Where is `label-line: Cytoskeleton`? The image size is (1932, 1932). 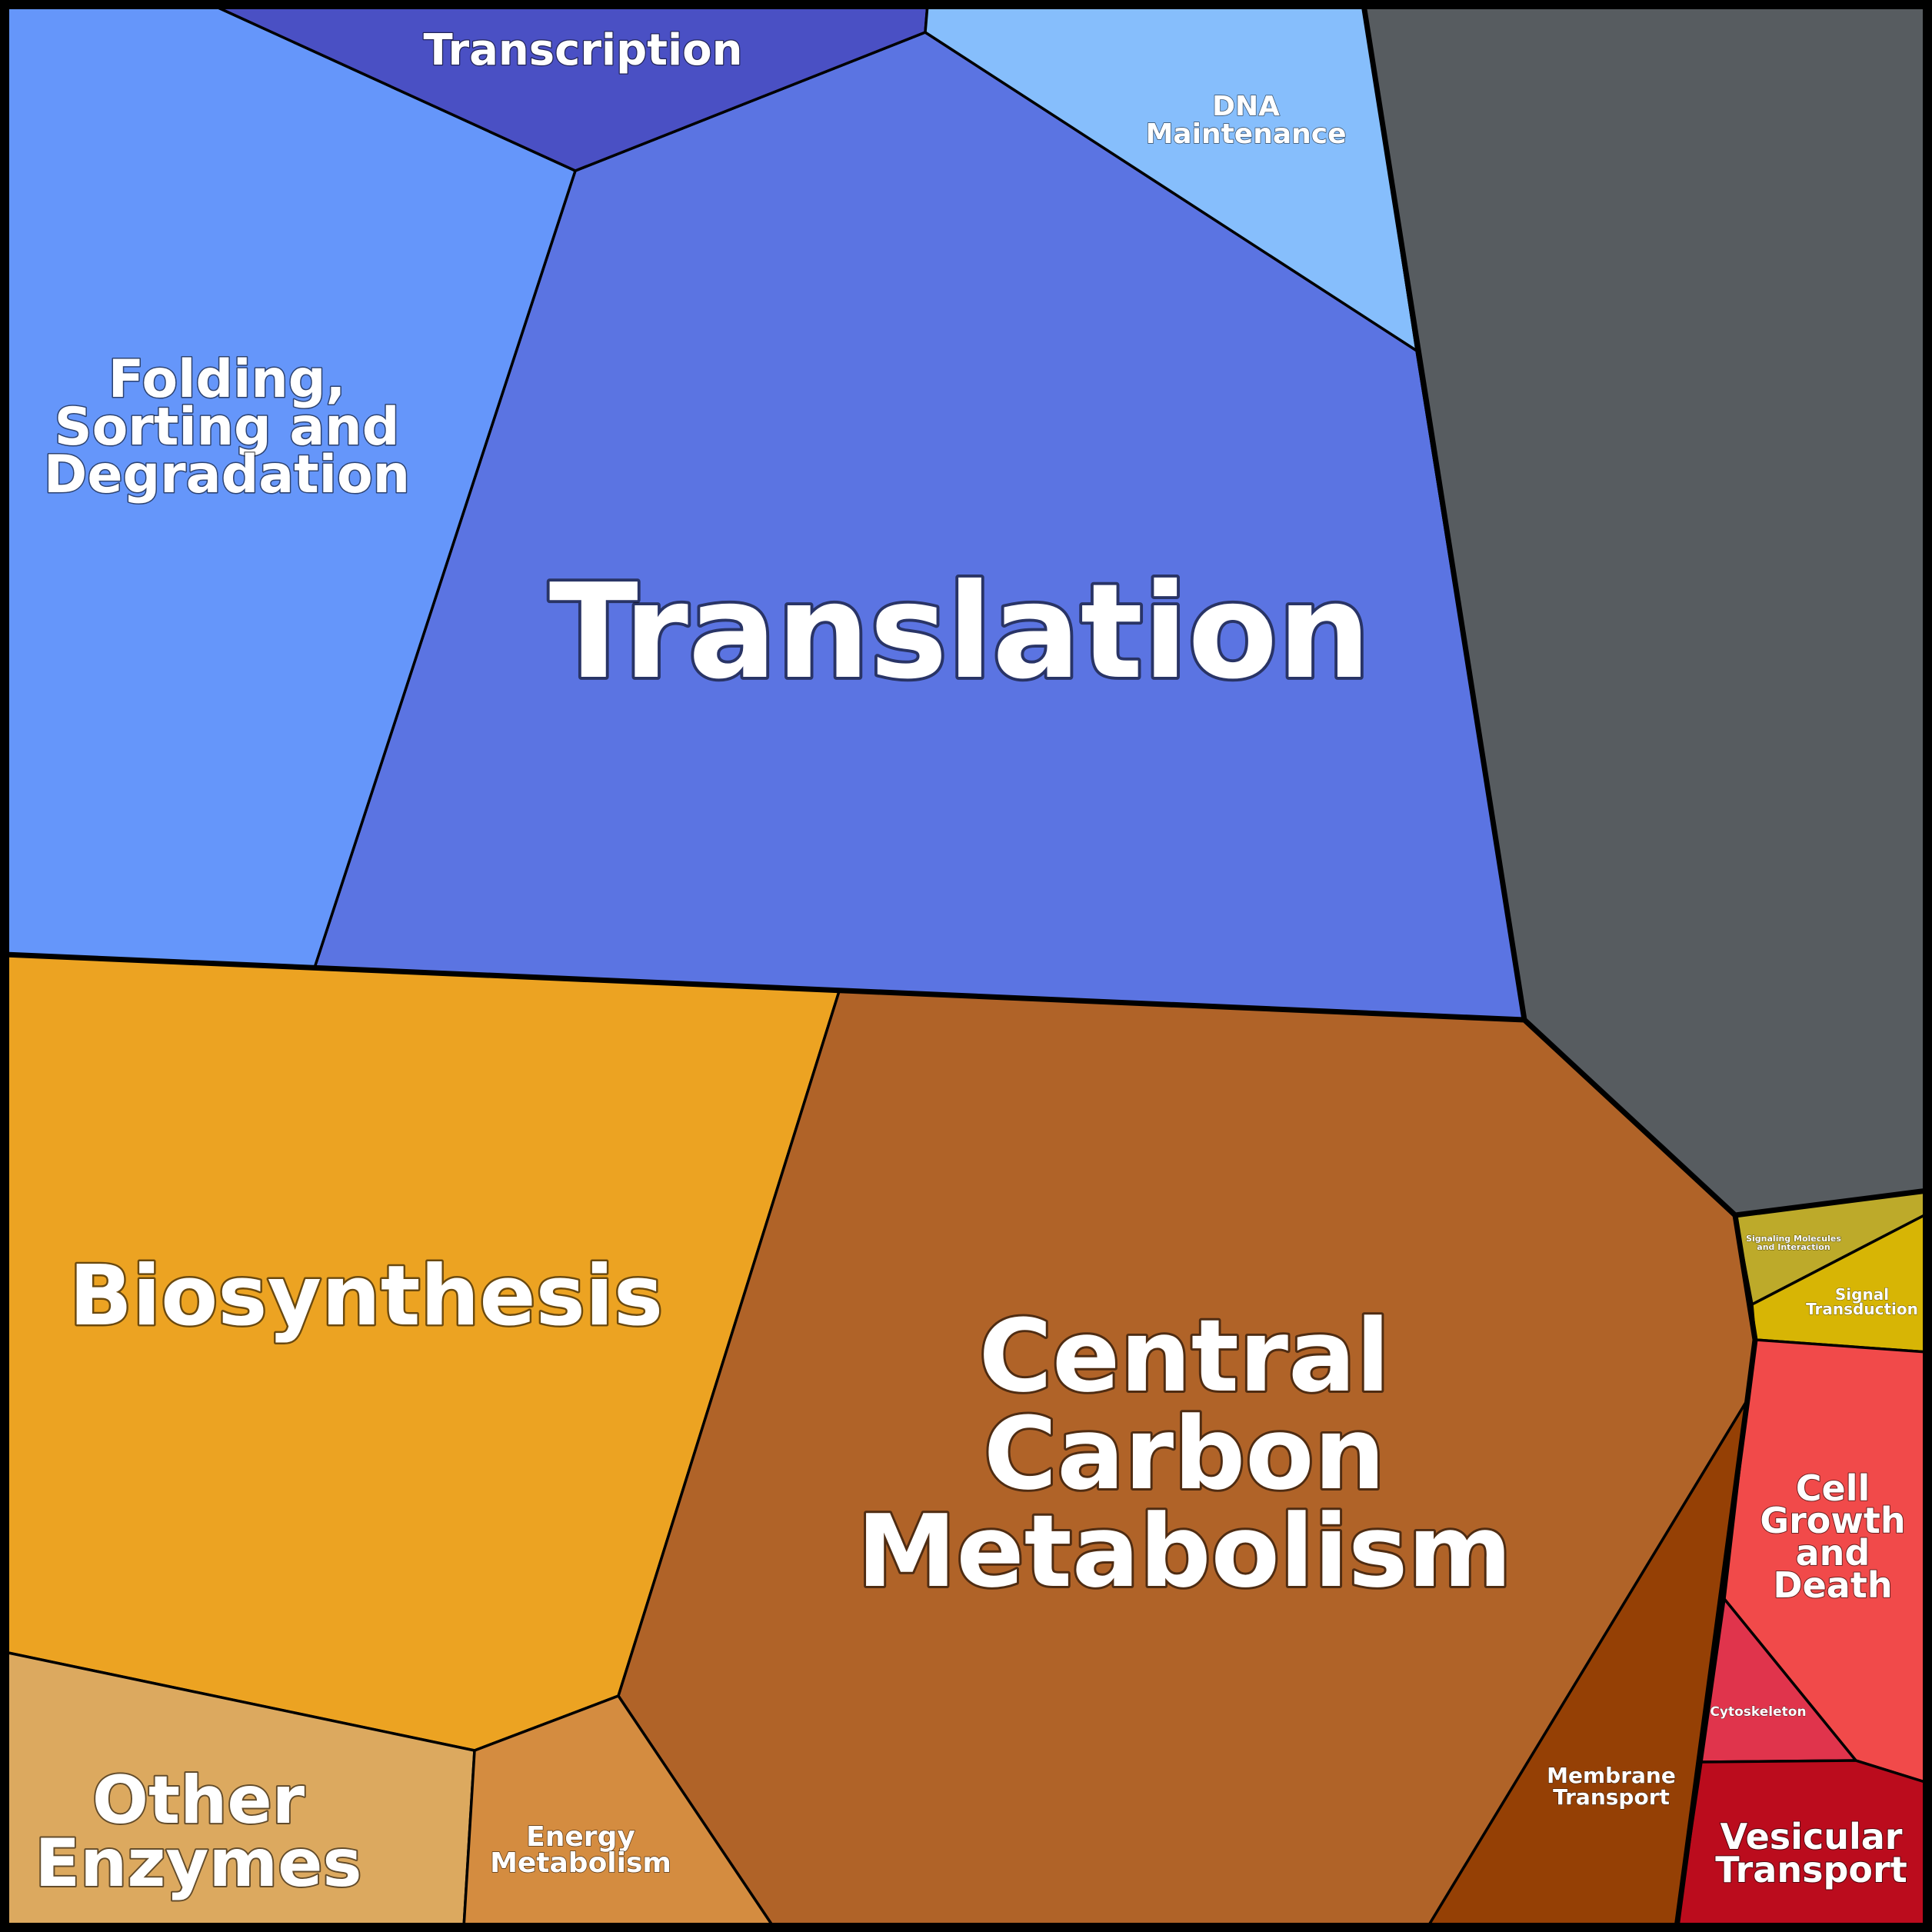 label-line: Cytoskeleton is located at coordinates (1758, 1712).